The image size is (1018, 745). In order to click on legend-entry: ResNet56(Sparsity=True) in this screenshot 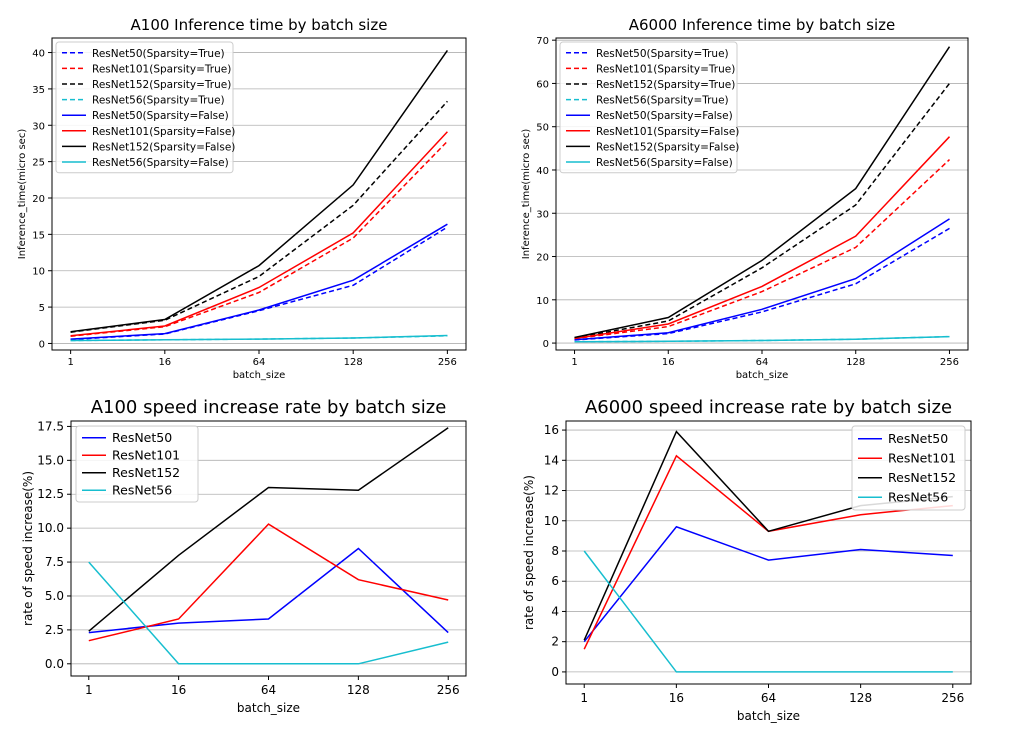, I will do `click(662, 101)`.